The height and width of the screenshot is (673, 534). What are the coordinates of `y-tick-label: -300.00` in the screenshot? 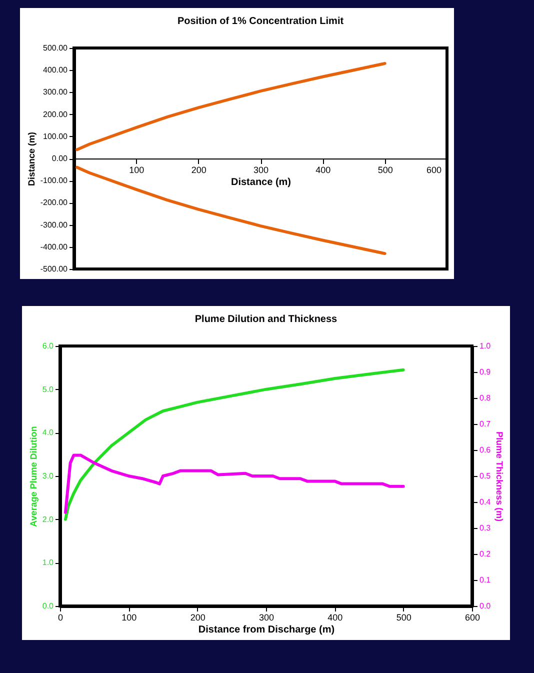 It's located at (54, 225).